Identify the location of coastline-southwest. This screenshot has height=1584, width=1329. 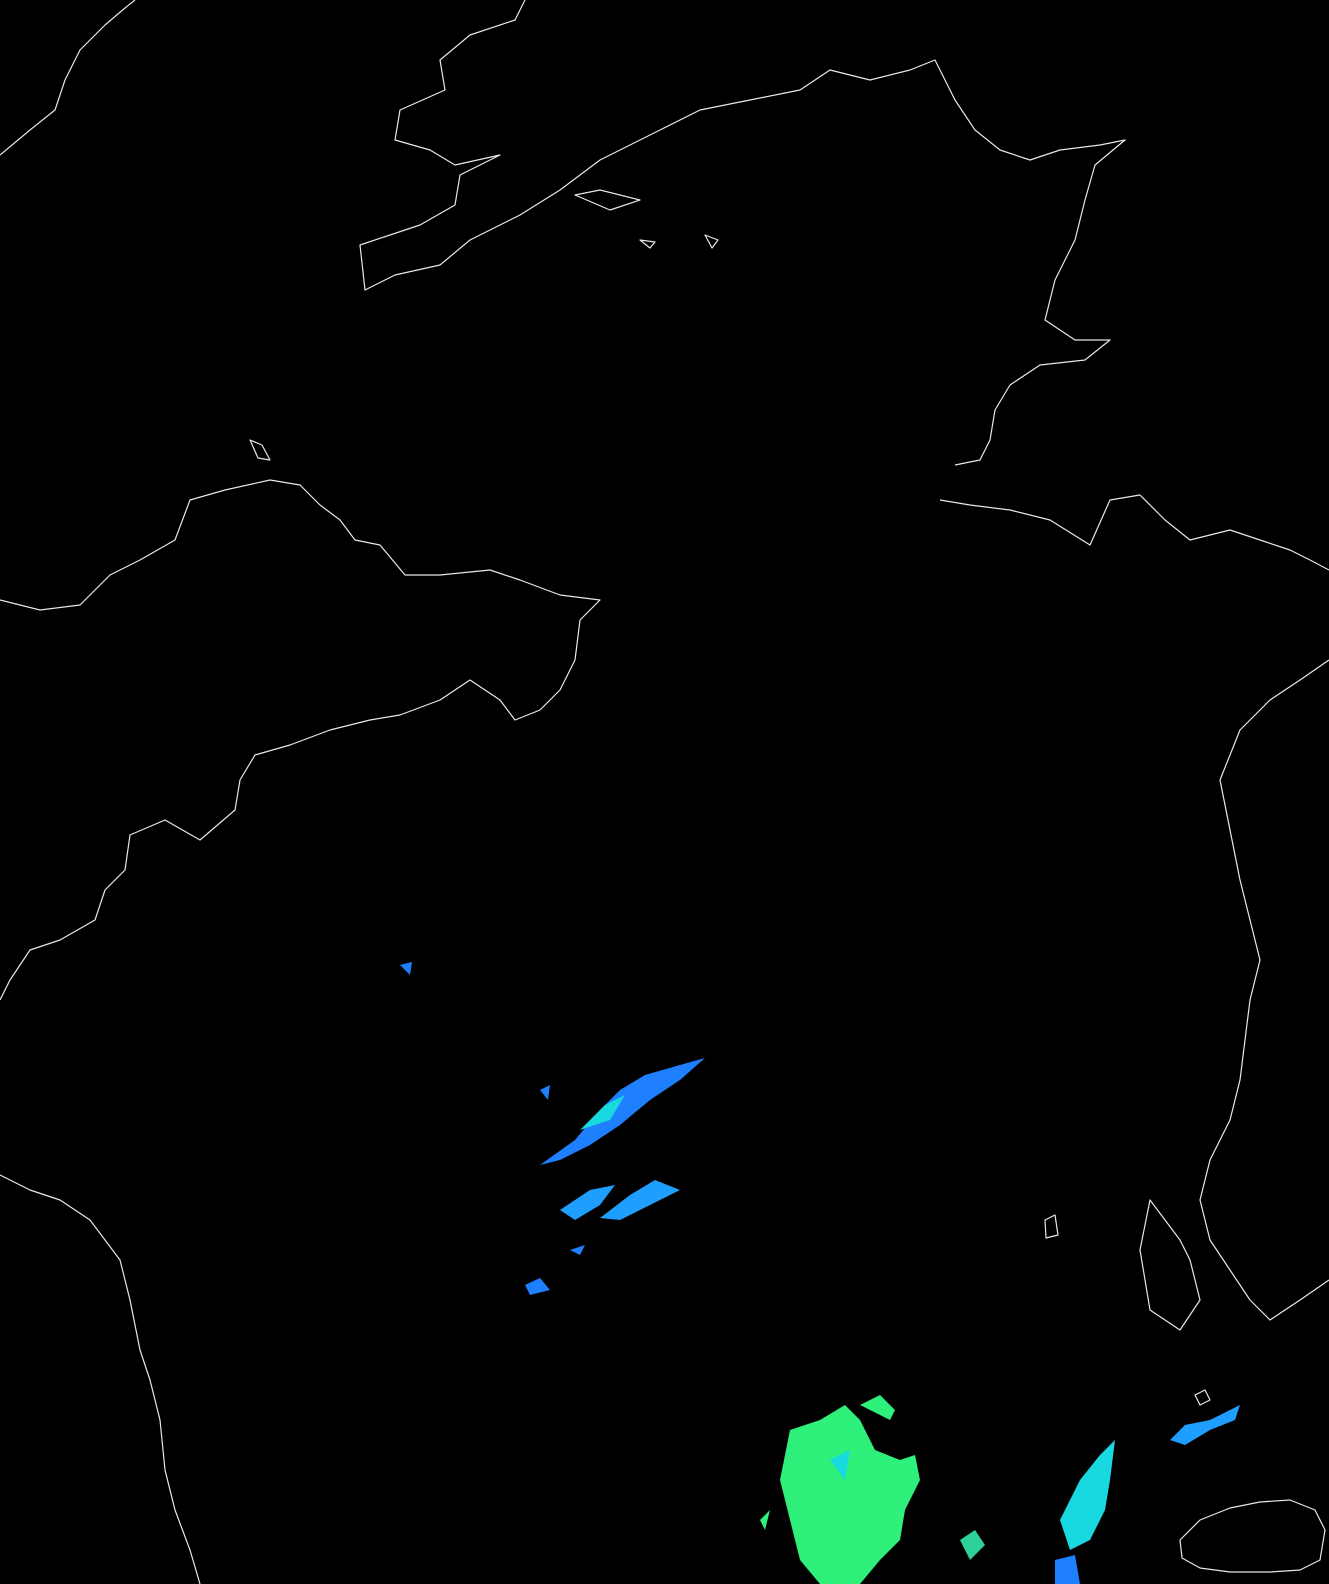
(100, 1379).